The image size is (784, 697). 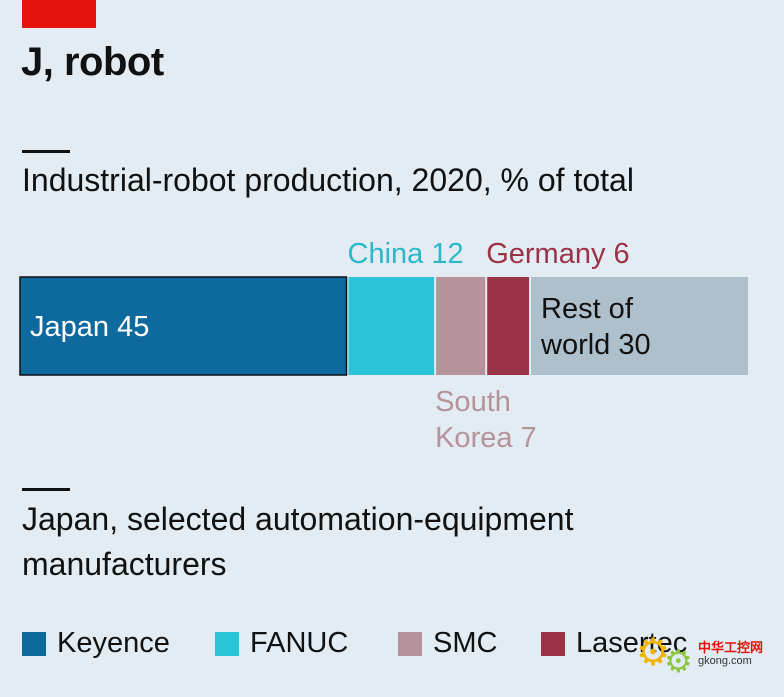 I want to click on watermark-site-url: gkong.com, so click(x=725, y=661).